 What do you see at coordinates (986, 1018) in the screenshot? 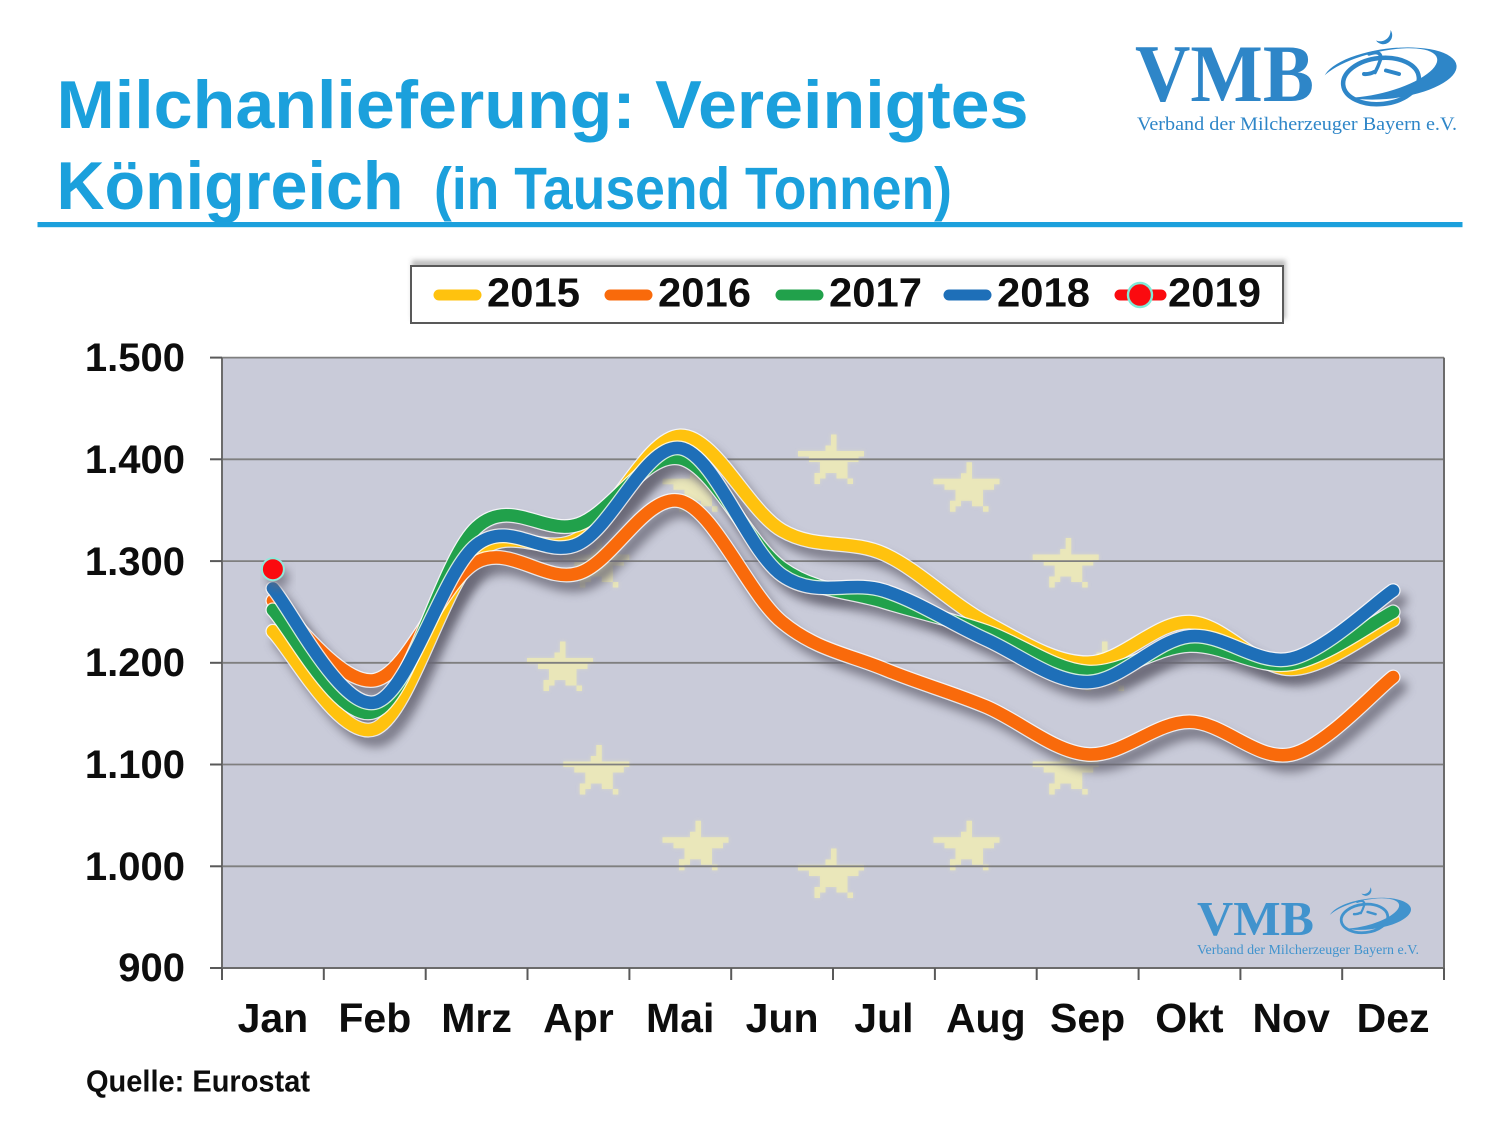
I see `svg-text: Aug` at bounding box center [986, 1018].